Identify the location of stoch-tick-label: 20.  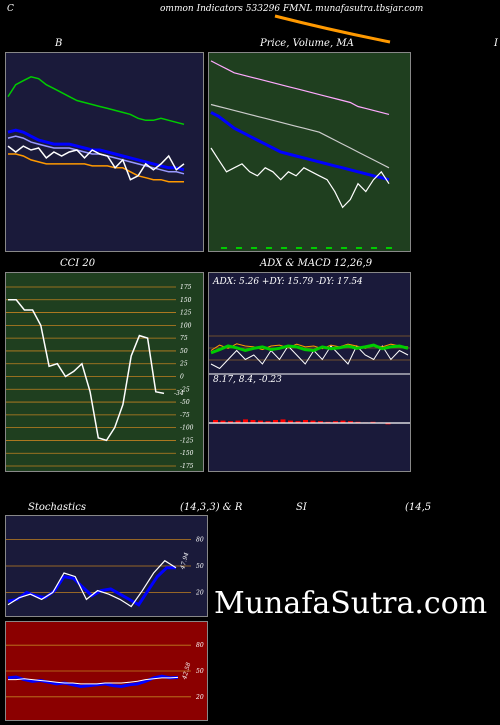
(199, 592).